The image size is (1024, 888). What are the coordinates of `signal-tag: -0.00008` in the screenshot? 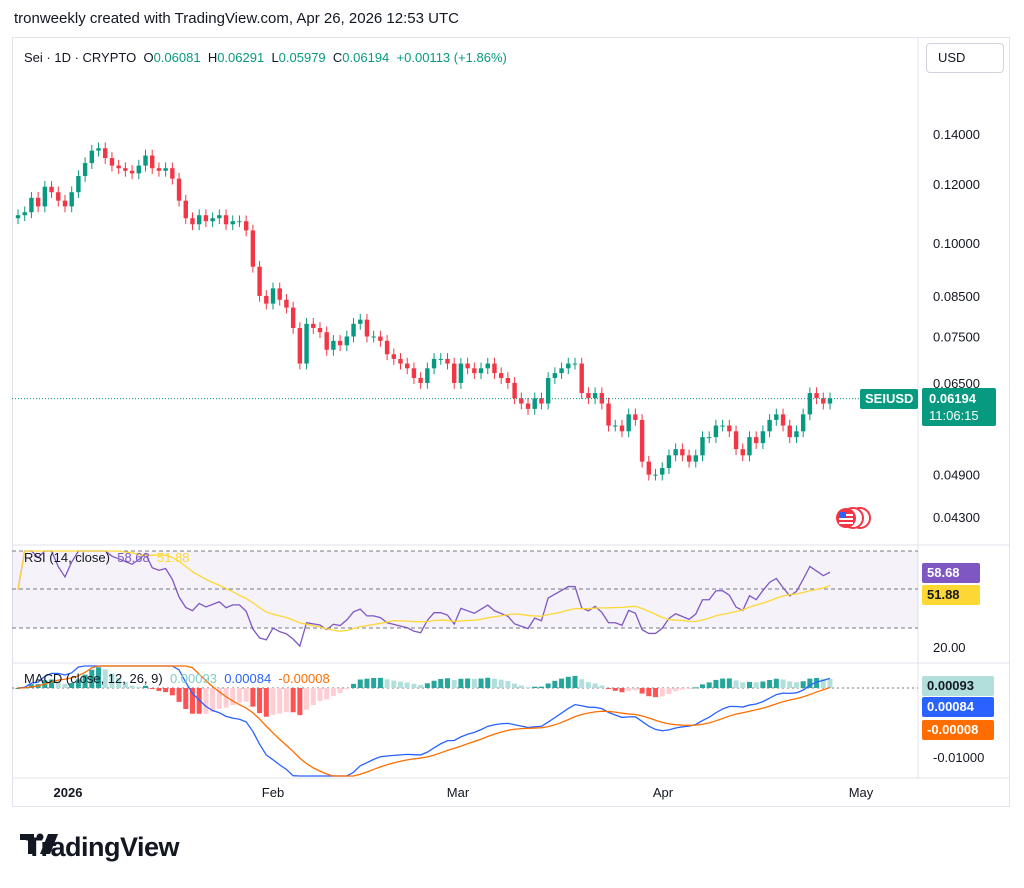 It's located at (958, 730).